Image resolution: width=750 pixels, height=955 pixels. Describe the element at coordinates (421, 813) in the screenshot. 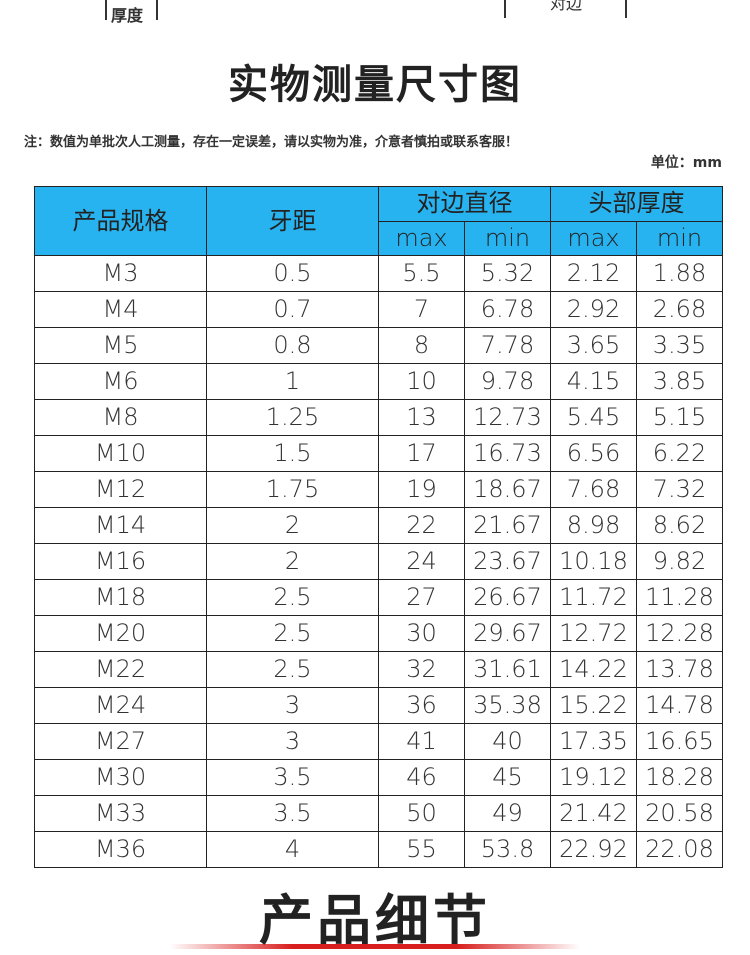

I see `table-cell: 50` at that location.